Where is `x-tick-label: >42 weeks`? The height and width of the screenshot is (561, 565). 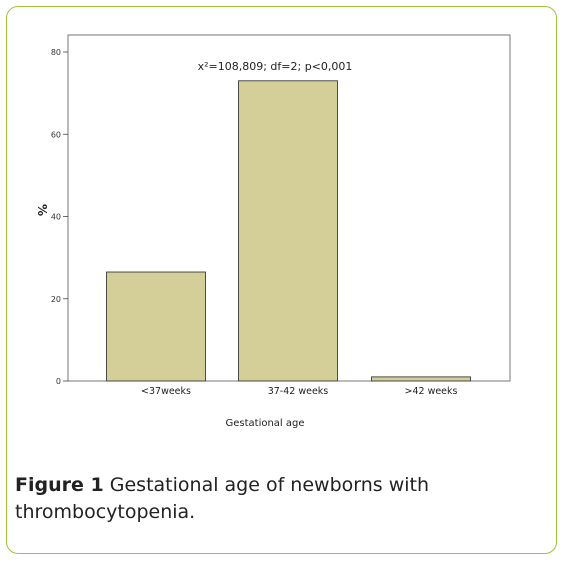
x-tick-label: >42 weeks is located at coordinates (431, 391).